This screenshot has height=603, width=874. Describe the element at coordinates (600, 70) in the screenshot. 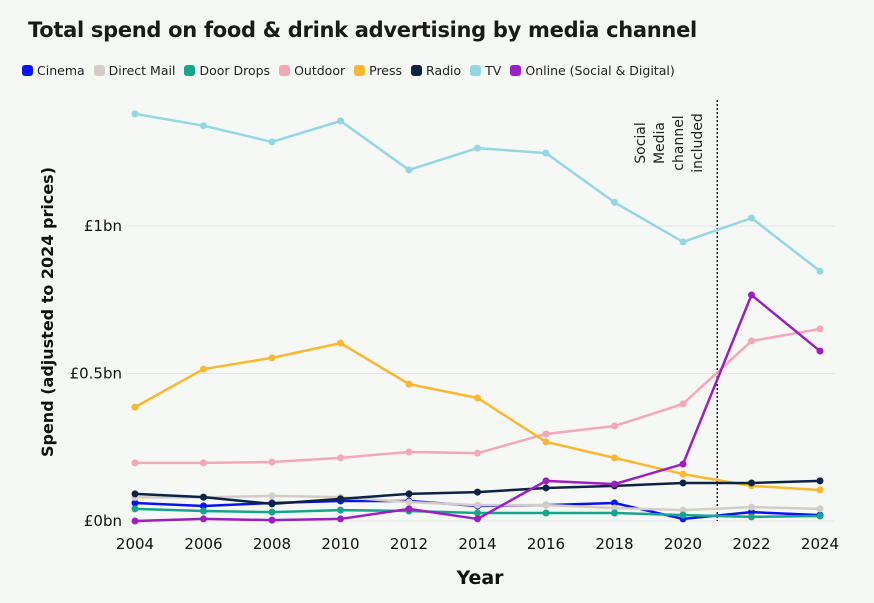

I see `legend-label: Online (Social & Digital)` at that location.